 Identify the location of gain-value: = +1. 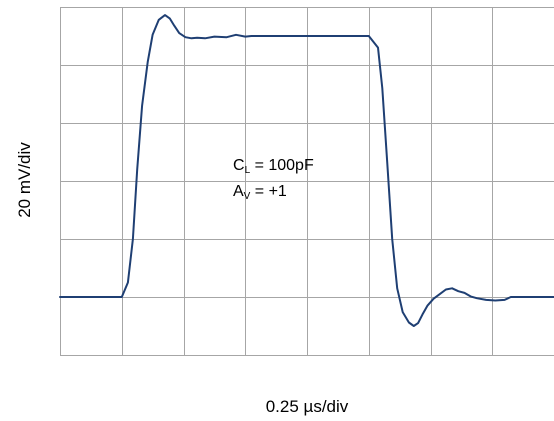
(268, 191).